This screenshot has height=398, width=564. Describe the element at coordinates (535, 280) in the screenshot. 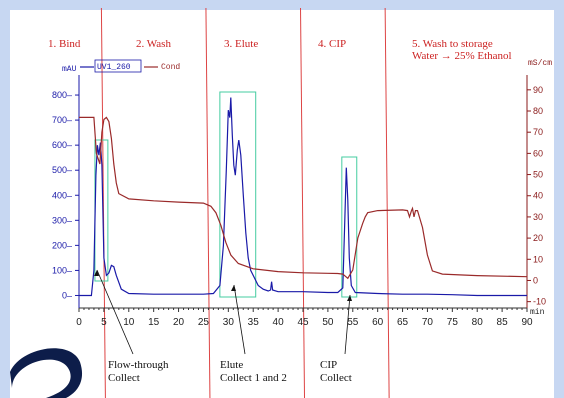

I see `y-right-tick-label: 0` at that location.